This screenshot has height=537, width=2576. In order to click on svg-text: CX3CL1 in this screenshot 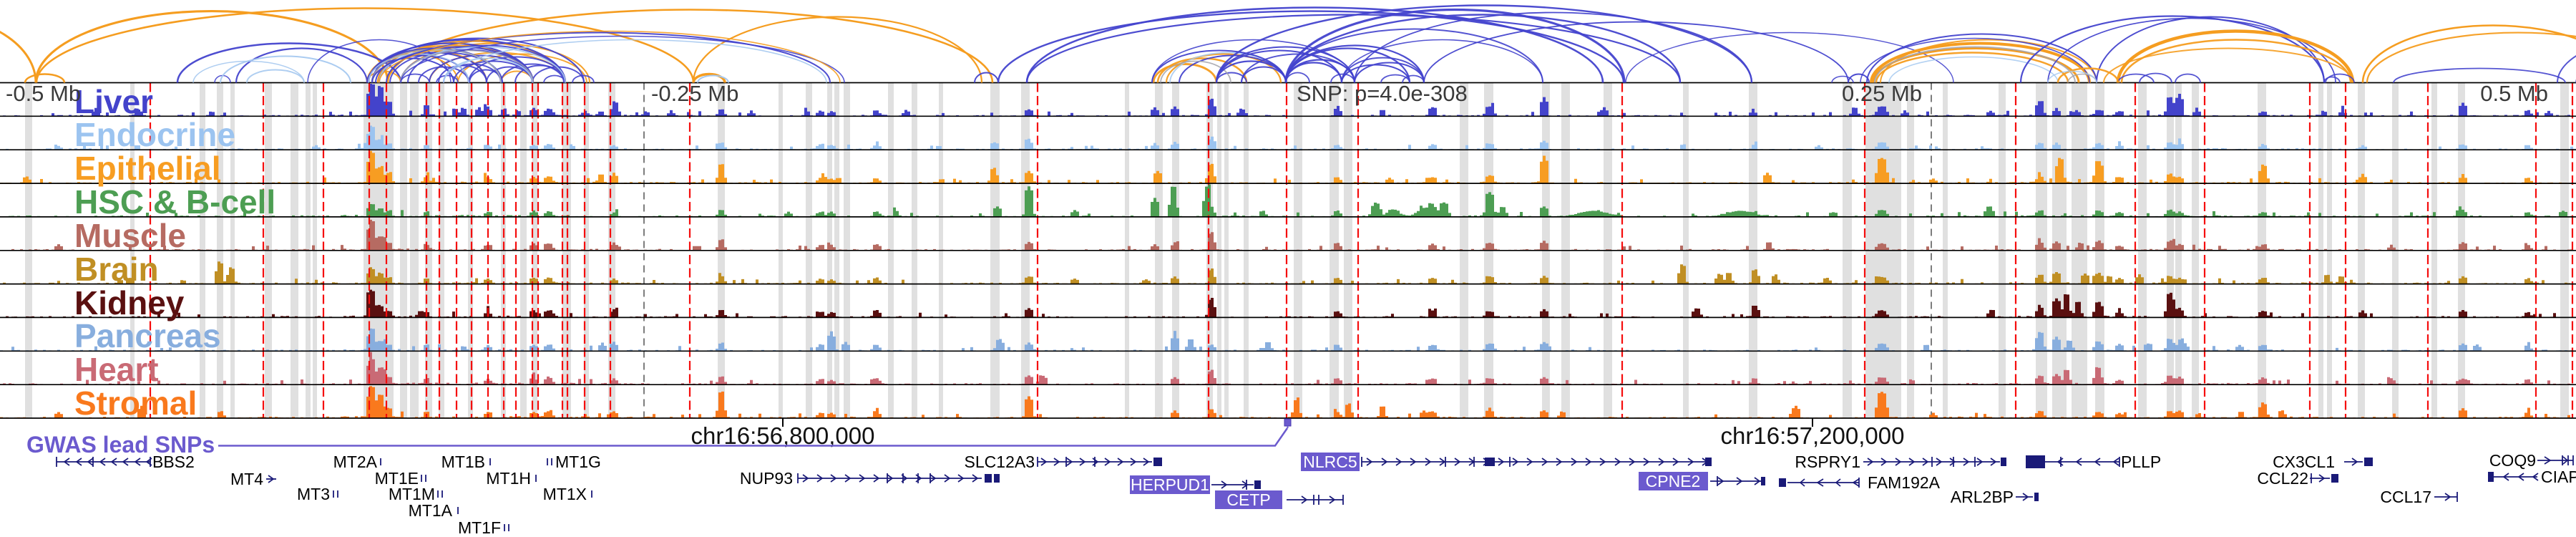, I will do `click(2304, 462)`.